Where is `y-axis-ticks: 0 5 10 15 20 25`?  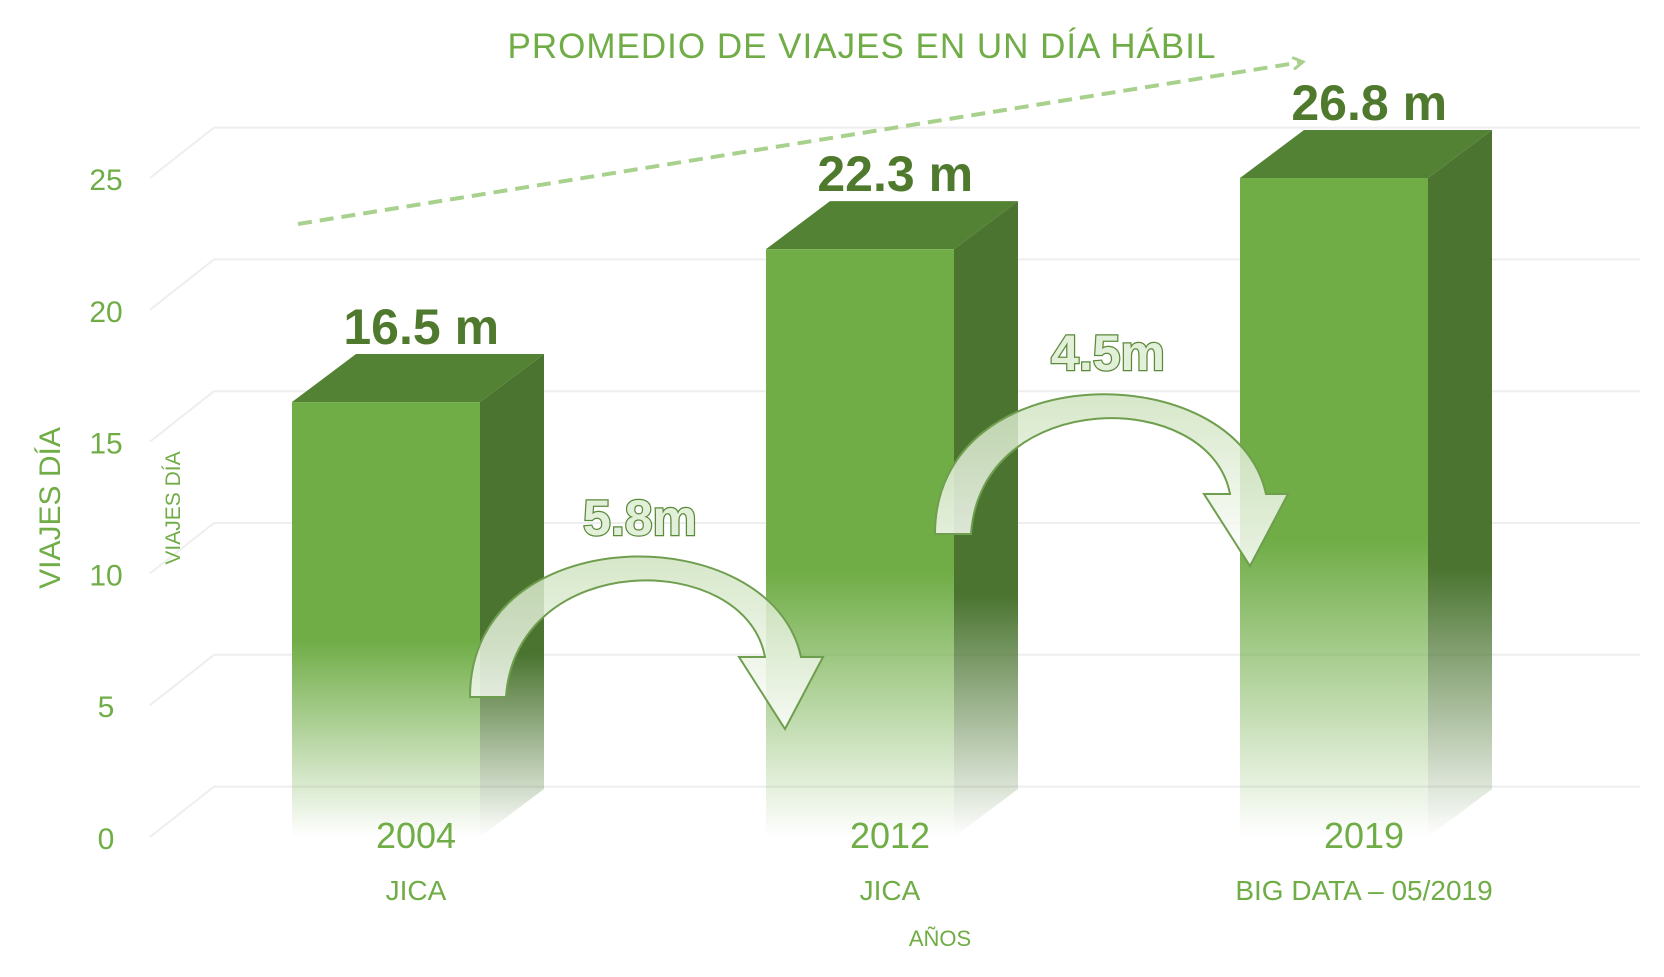 y-axis-ticks: 0 5 10 15 20 25 is located at coordinates (105, 510).